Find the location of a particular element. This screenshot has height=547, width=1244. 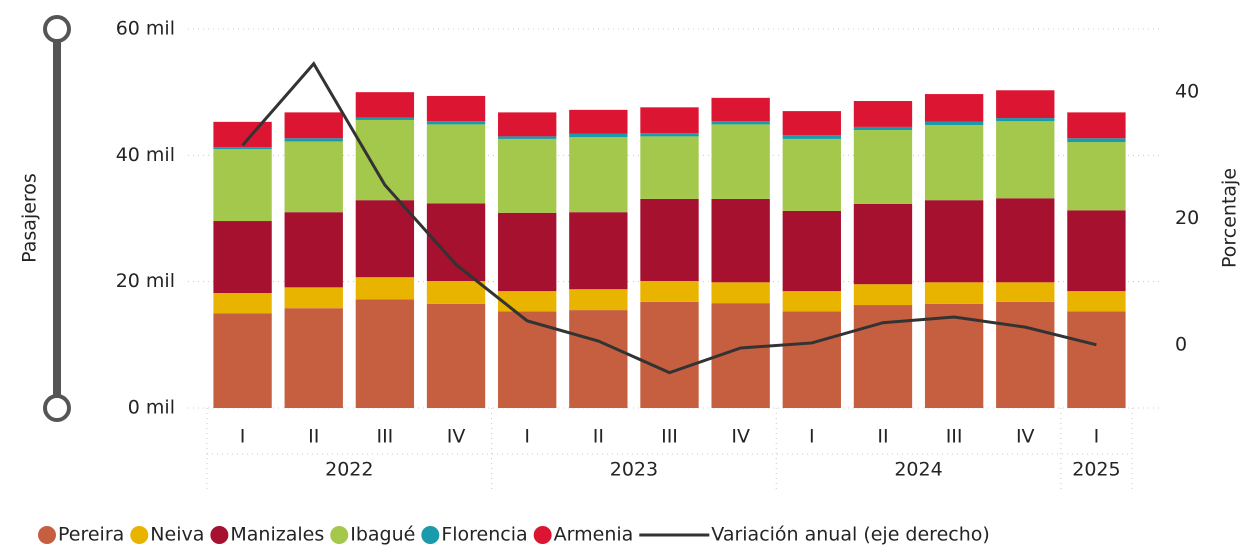

legend-label: Florencia is located at coordinates (484, 535).